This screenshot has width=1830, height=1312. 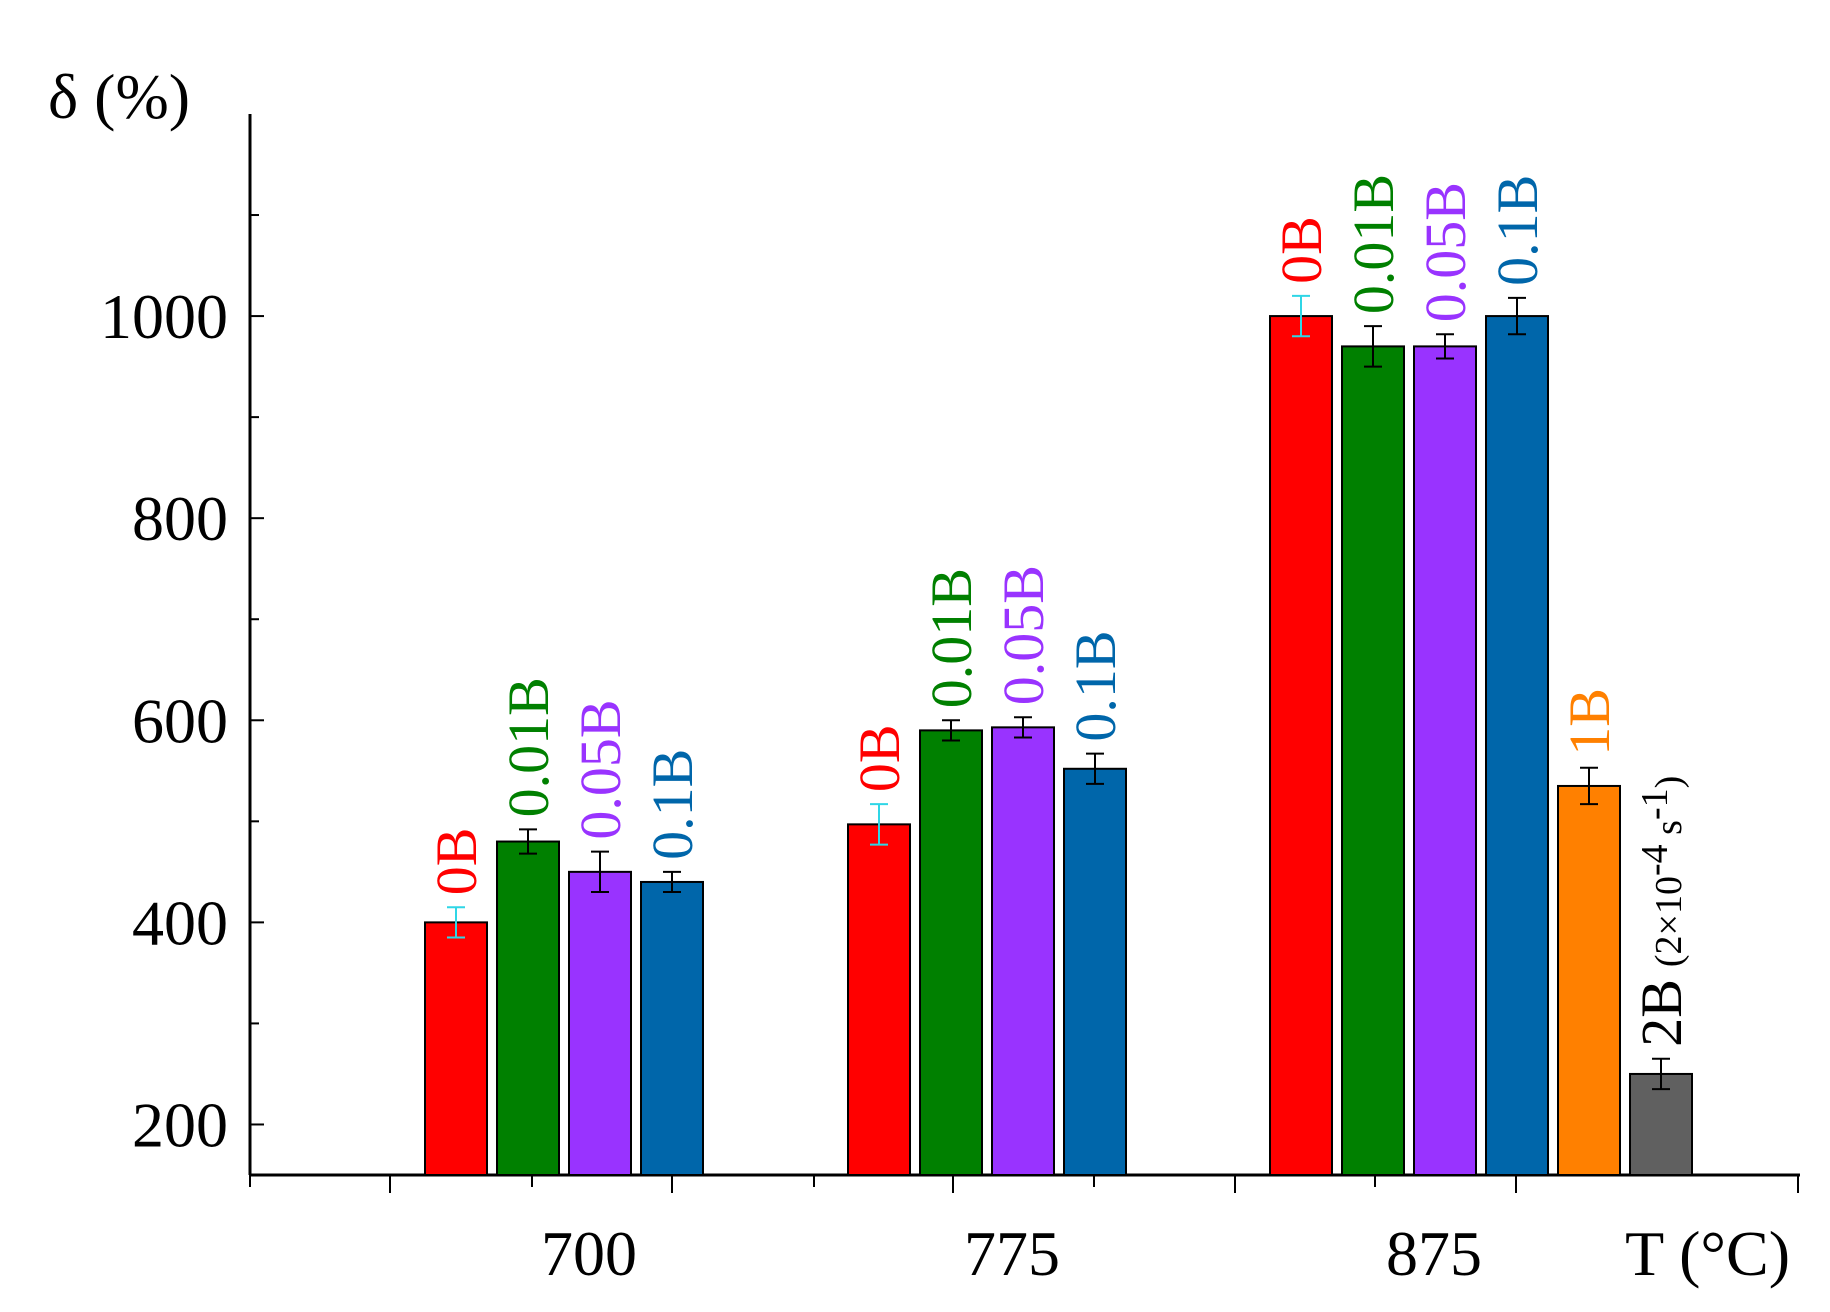 I want to click on y-tick-label: 200, so click(x=180, y=1124).